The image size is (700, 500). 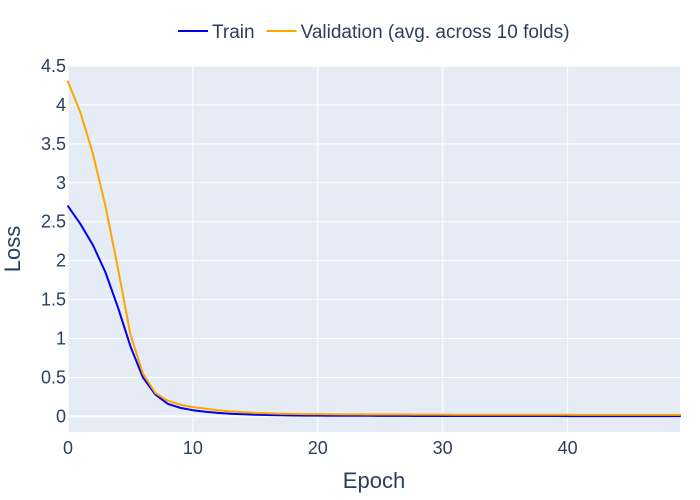 I want to click on x-tick-label: 20, so click(x=318, y=448).